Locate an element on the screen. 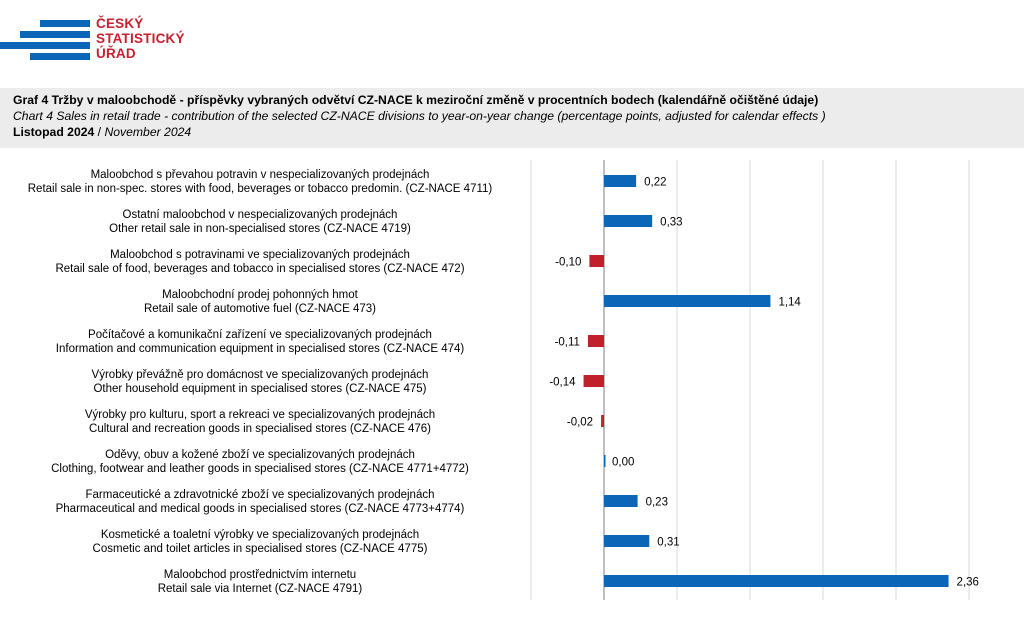 This screenshot has height=622, width=1024. logo-text-line2: STATISTICKÝ is located at coordinates (140, 38).